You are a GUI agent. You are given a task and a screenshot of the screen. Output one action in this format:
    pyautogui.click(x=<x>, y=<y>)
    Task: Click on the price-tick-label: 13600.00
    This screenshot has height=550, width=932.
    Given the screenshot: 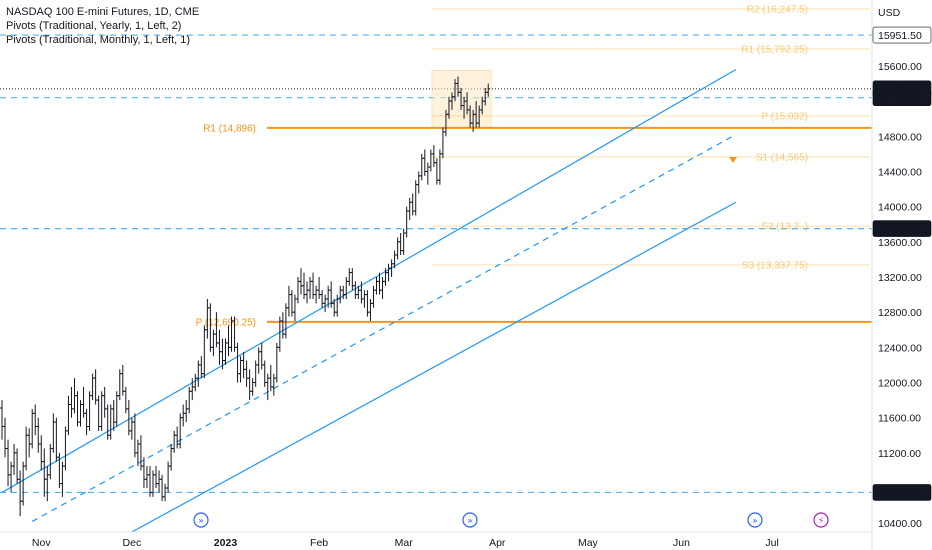 What is the action you would take?
    pyautogui.click(x=900, y=243)
    